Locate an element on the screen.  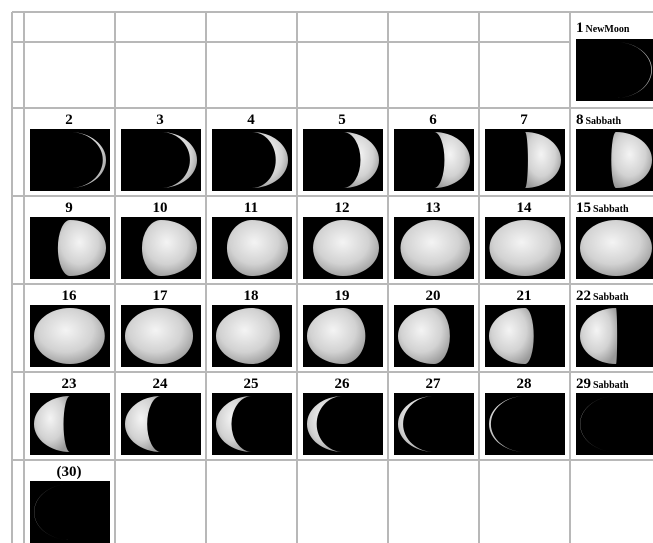
day-number: 5 is located at coordinates (342, 120).